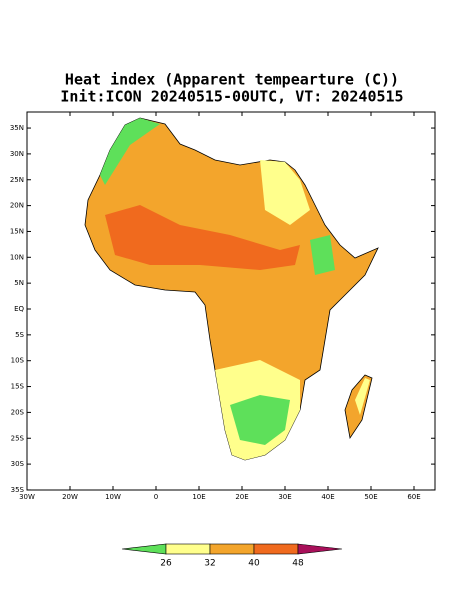 This screenshot has width=463, height=600. I want to click on lat-tick-label: 10N, so click(17, 257).